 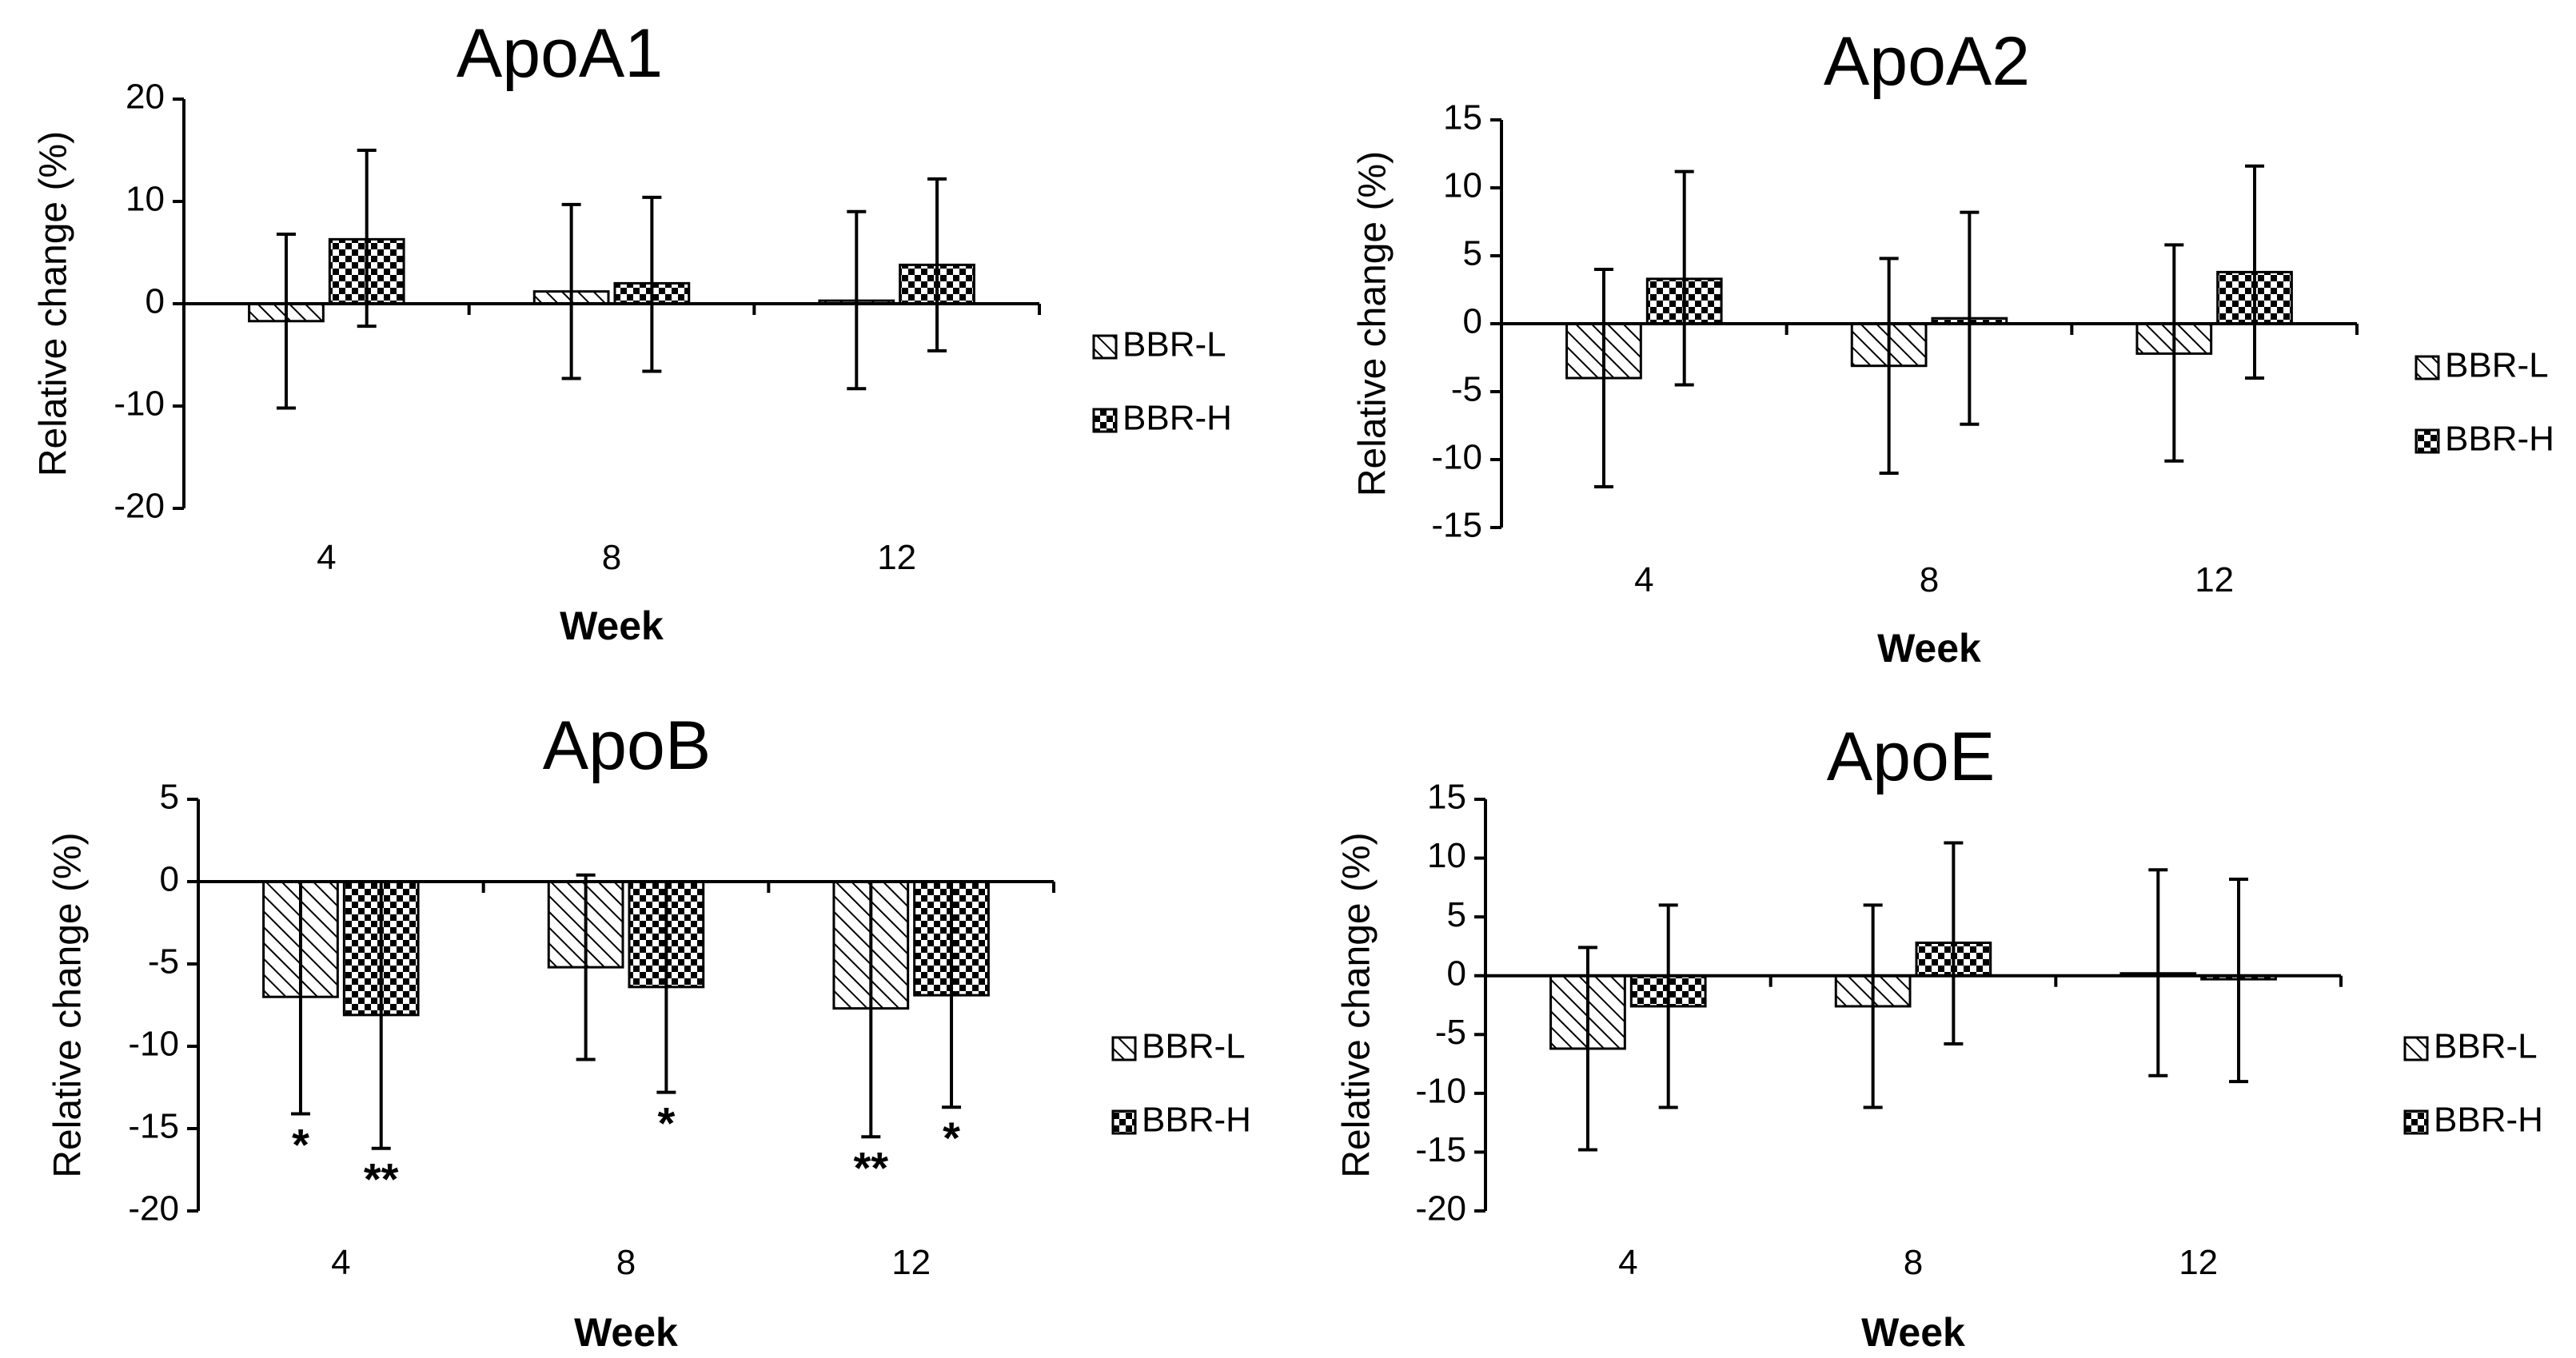 What do you see at coordinates (1450, 1003) in the screenshot?
I see `y-ticks: -20 -15 -10 -5 0 5 10 15` at bounding box center [1450, 1003].